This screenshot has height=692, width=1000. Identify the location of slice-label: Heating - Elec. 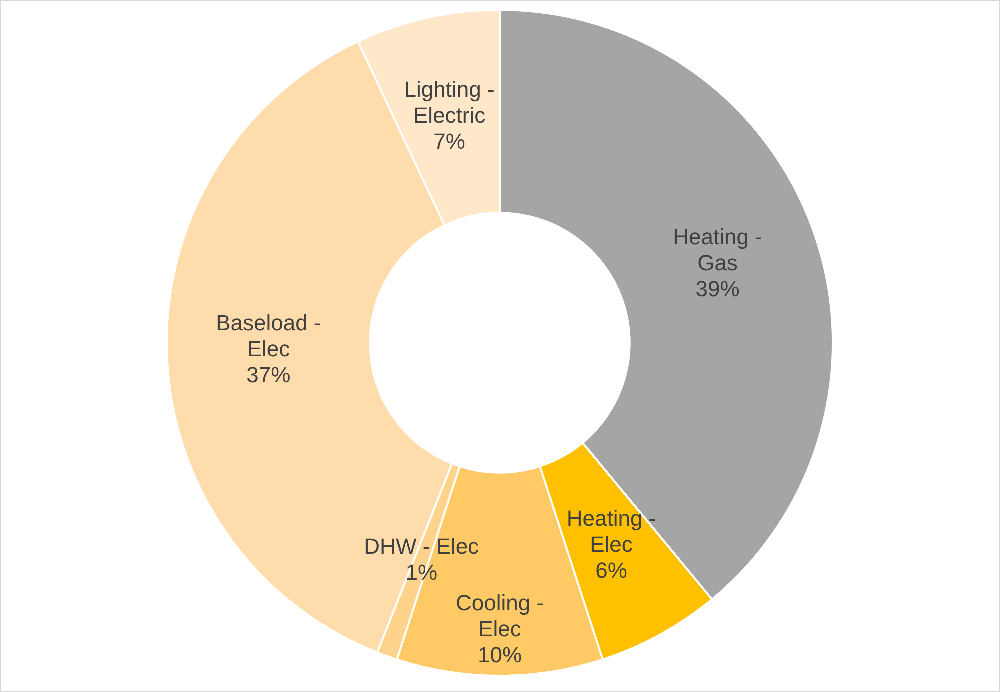
(611, 531).